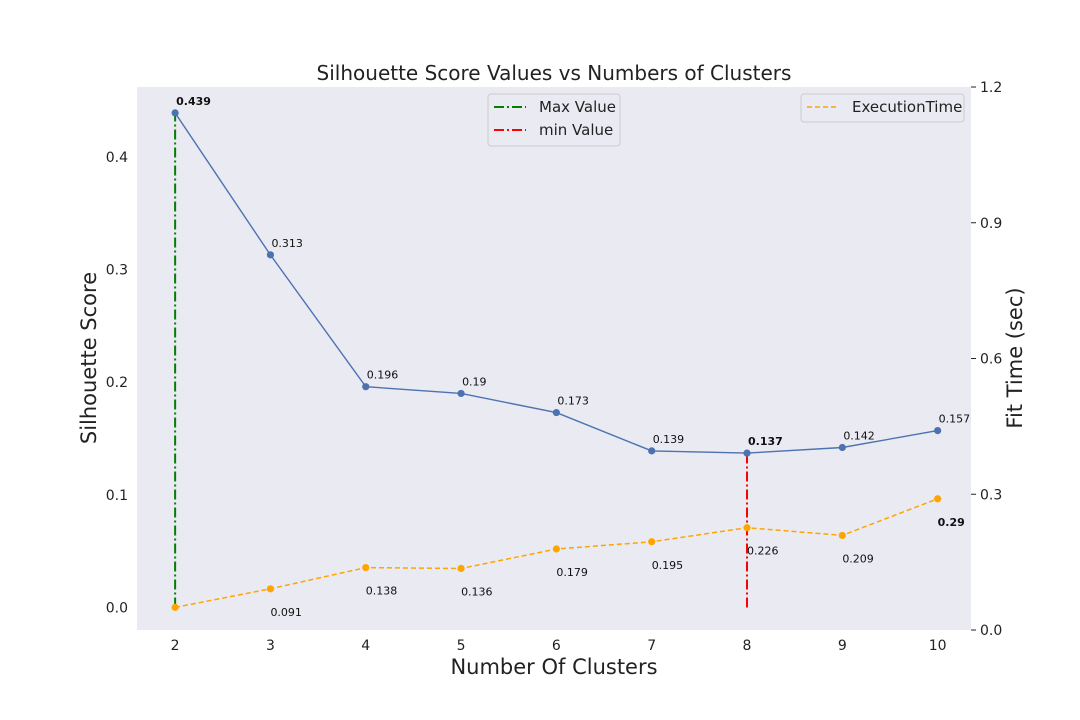  What do you see at coordinates (270, 646) in the screenshot?
I see `x-tick-label: 3` at bounding box center [270, 646].